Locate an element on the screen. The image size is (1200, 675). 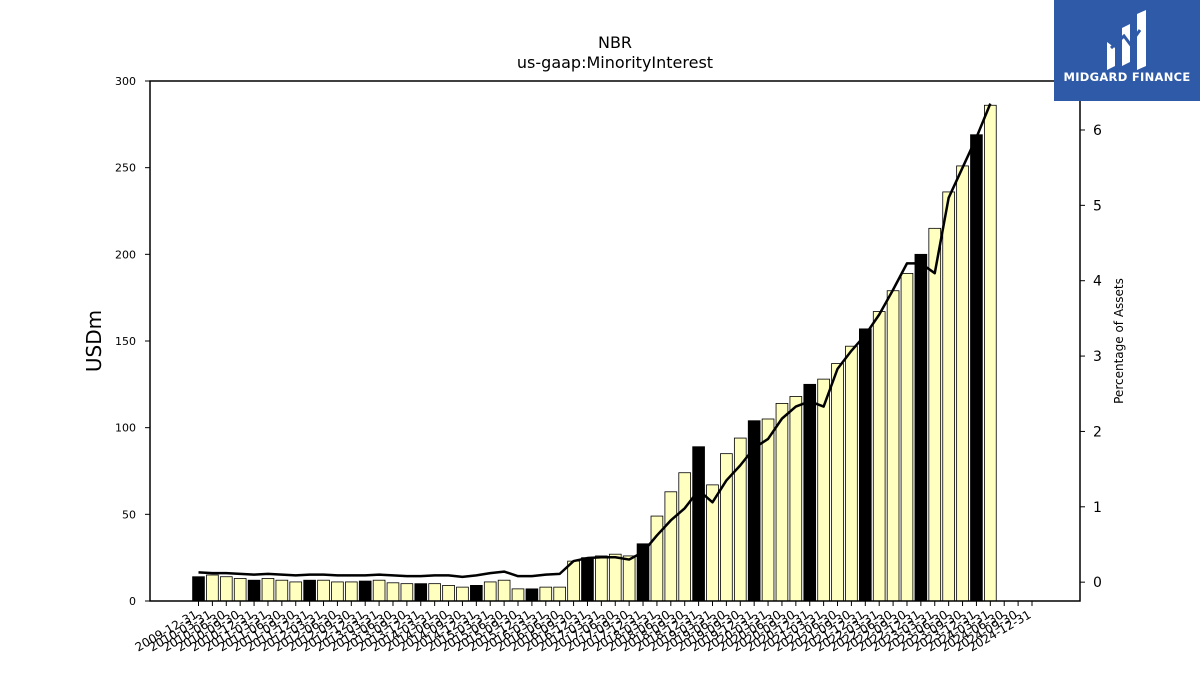
y2-tick-label: 2 is located at coordinates (1097, 432).